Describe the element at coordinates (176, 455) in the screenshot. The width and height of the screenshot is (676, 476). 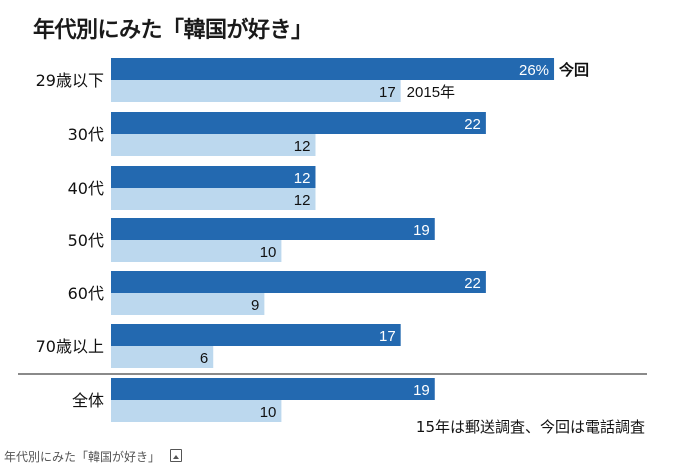
I see `image-icon` at that location.